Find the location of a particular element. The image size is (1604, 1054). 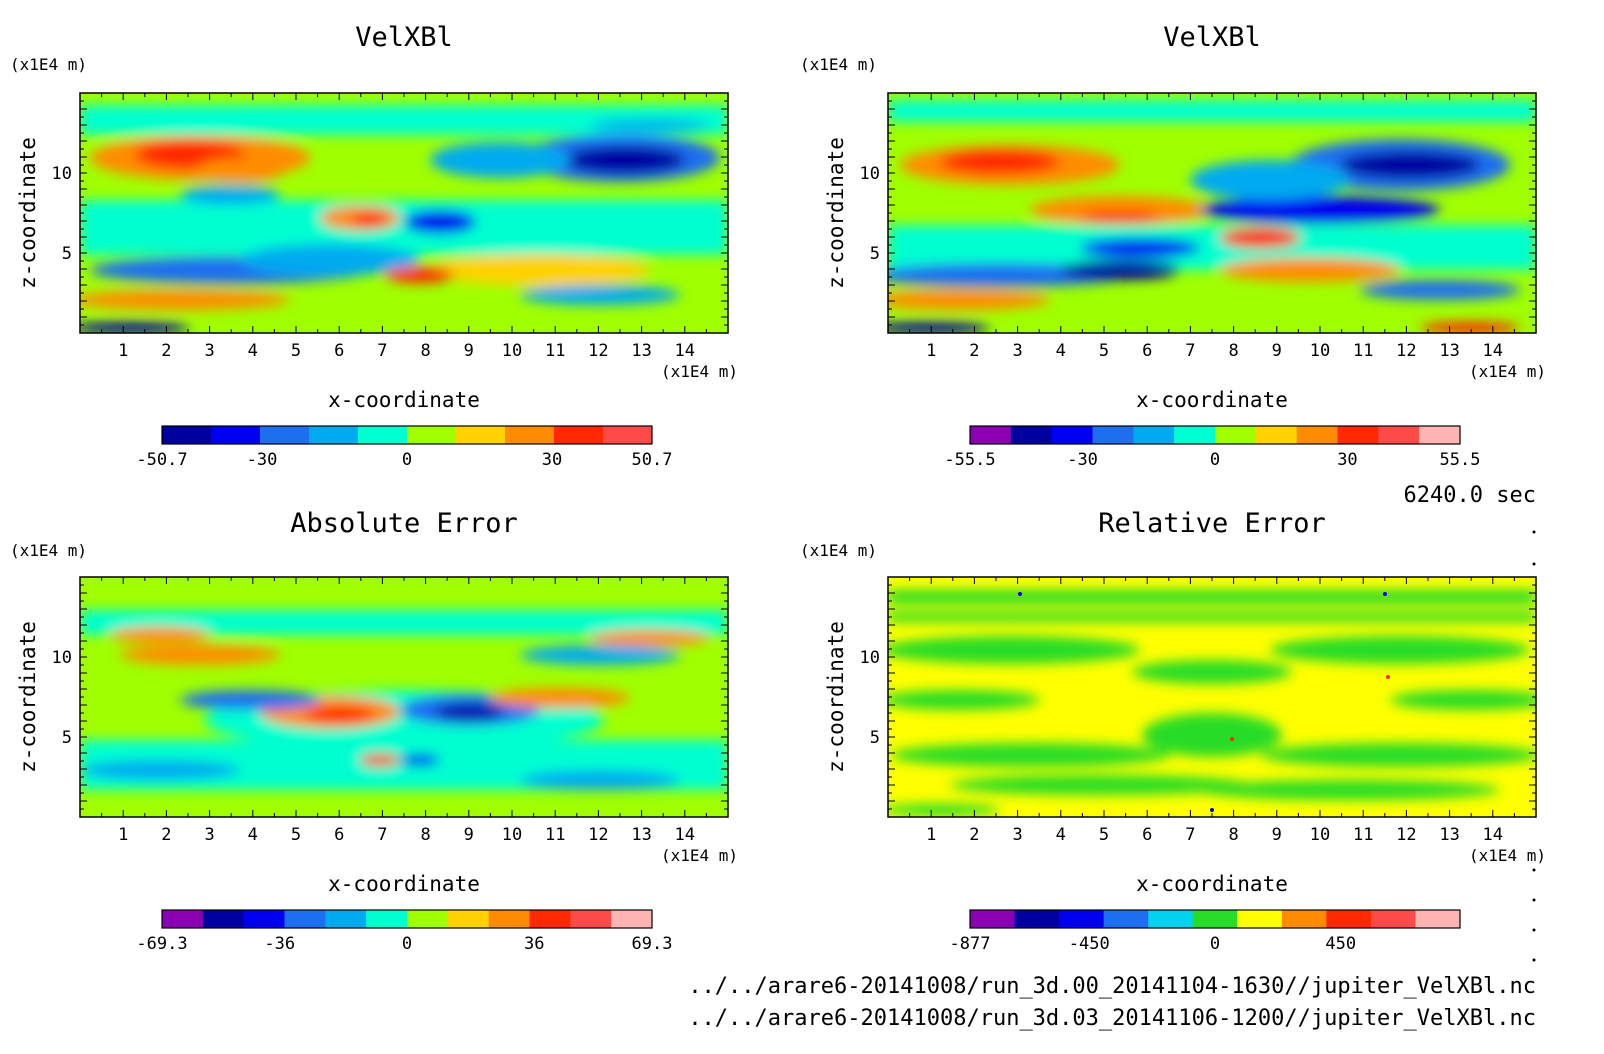

colorbar-tick-label: -50.7 is located at coordinates (161, 460).